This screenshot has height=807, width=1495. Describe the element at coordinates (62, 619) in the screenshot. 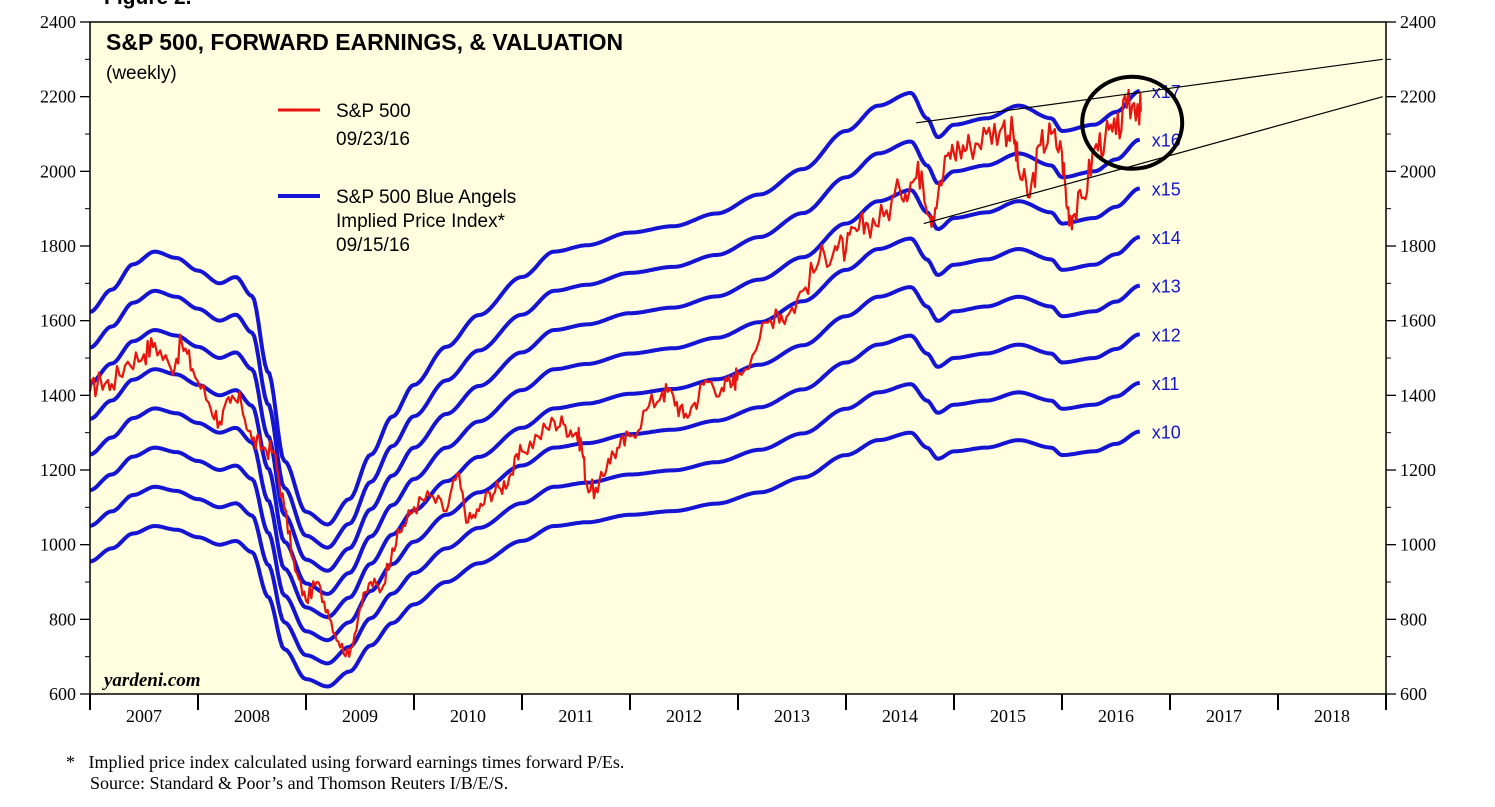

I see `y-tick-label-left: 800` at that location.